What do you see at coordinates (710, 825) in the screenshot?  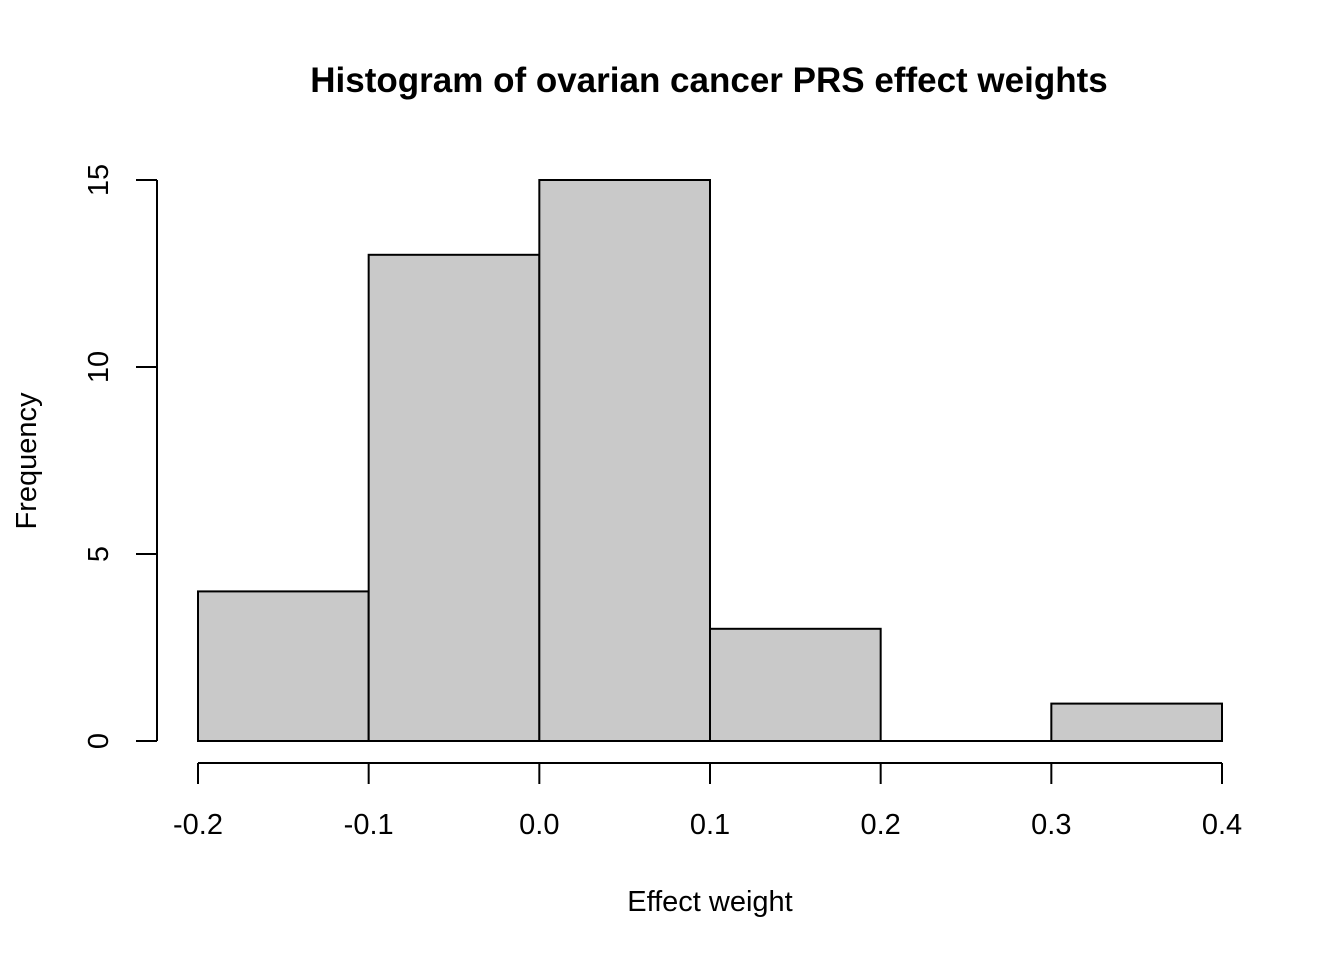 I see `x-tick-label: 0.1` at bounding box center [710, 825].